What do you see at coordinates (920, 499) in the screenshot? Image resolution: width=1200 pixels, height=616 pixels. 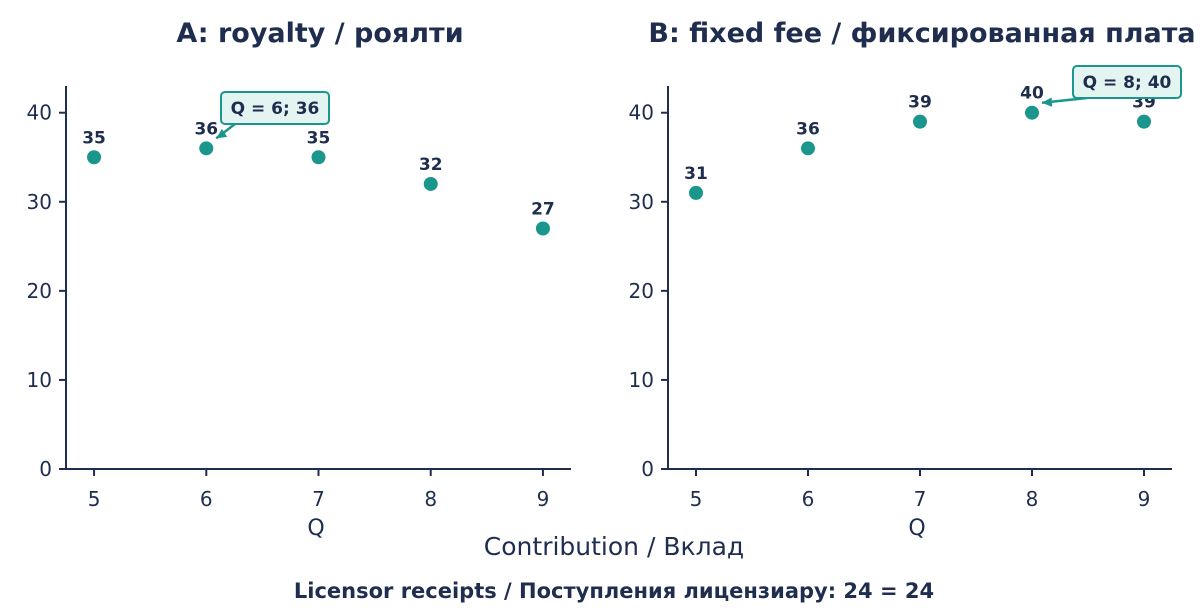 I see `panel-b-x-tick-label: 7` at bounding box center [920, 499].